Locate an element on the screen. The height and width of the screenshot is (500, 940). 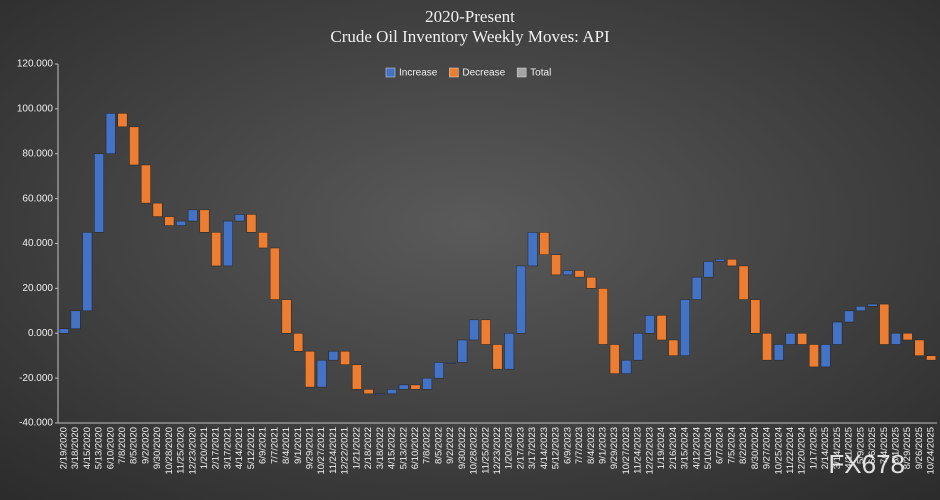
x-tick-label: 4/15/2022 is located at coordinates (392, 448).